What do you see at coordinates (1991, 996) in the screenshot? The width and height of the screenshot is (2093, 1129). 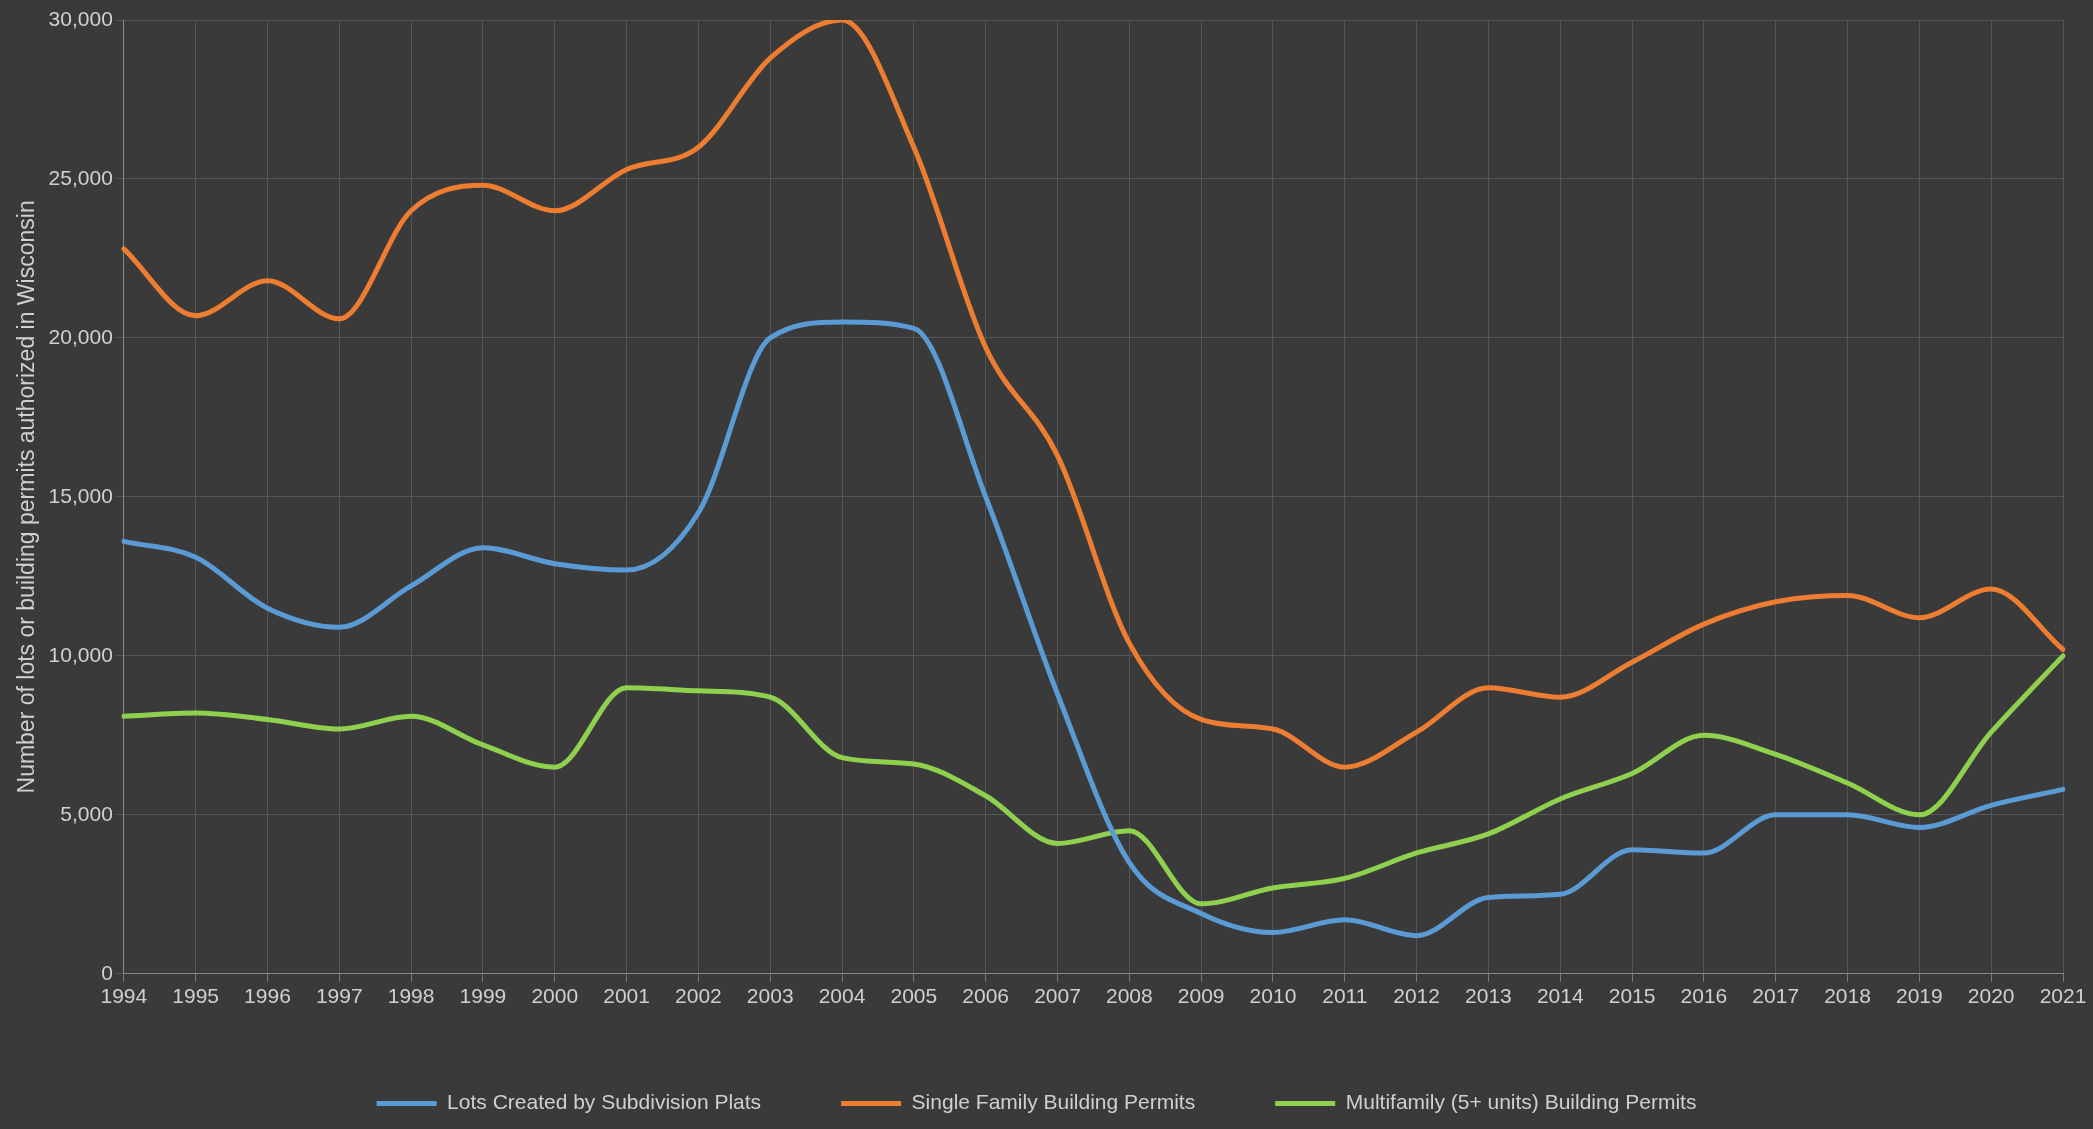 I see `x-tick-label: 2020` at bounding box center [1991, 996].